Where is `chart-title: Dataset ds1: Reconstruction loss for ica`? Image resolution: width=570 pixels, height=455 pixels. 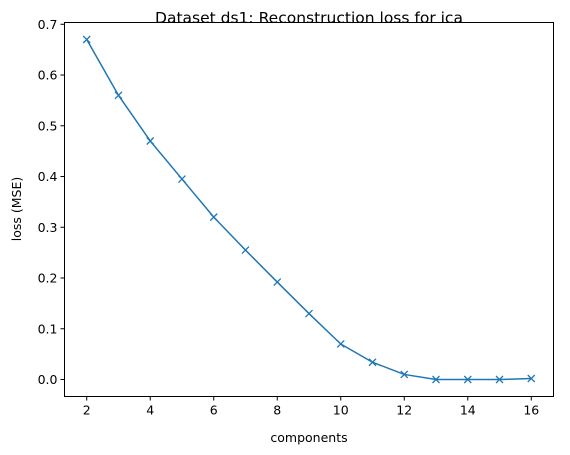 chart-title: Dataset ds1: Reconstruction loss for ica is located at coordinates (309, 18).